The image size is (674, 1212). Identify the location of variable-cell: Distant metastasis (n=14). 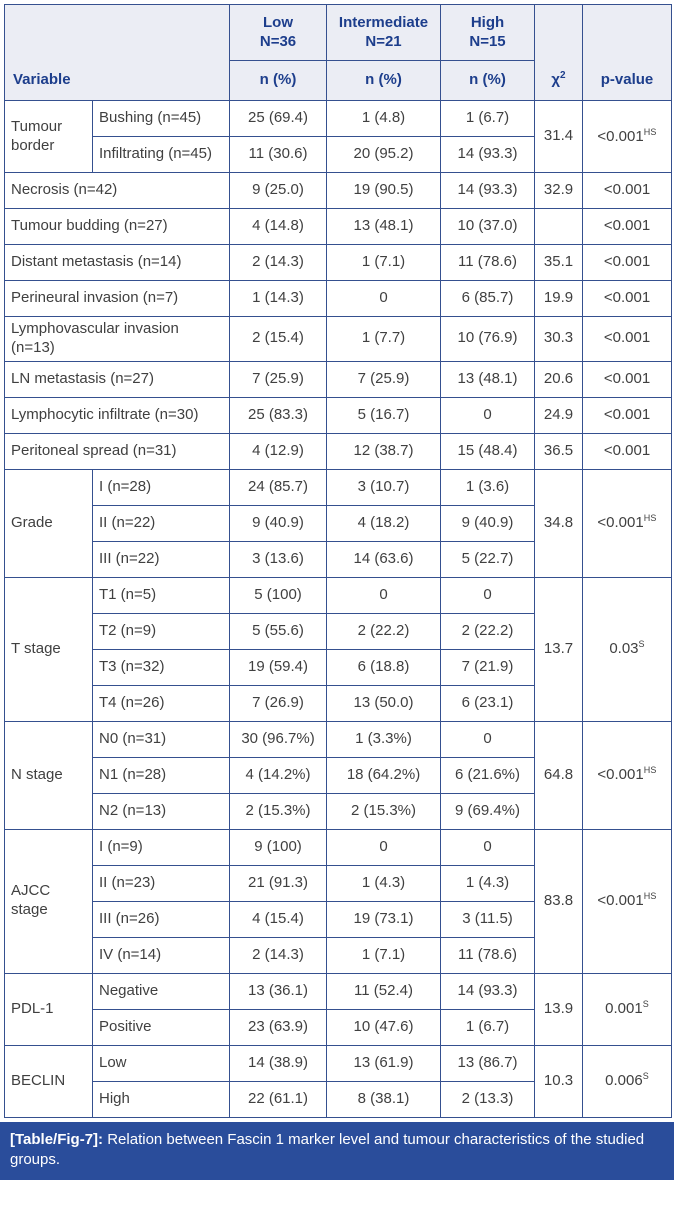
(117, 262).